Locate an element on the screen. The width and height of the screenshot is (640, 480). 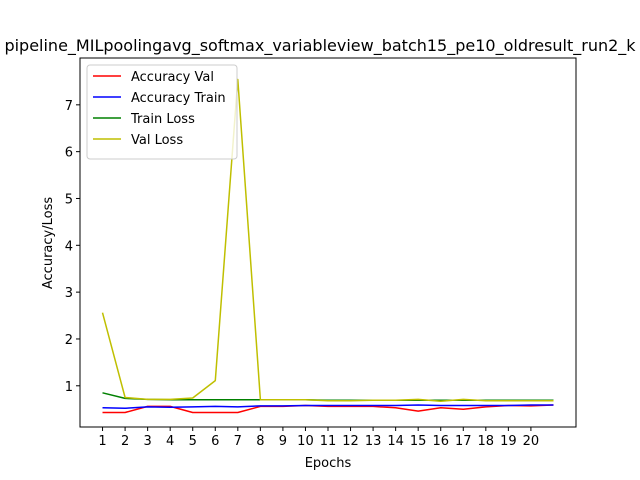
x-tick-label: 20 is located at coordinates (531, 441).